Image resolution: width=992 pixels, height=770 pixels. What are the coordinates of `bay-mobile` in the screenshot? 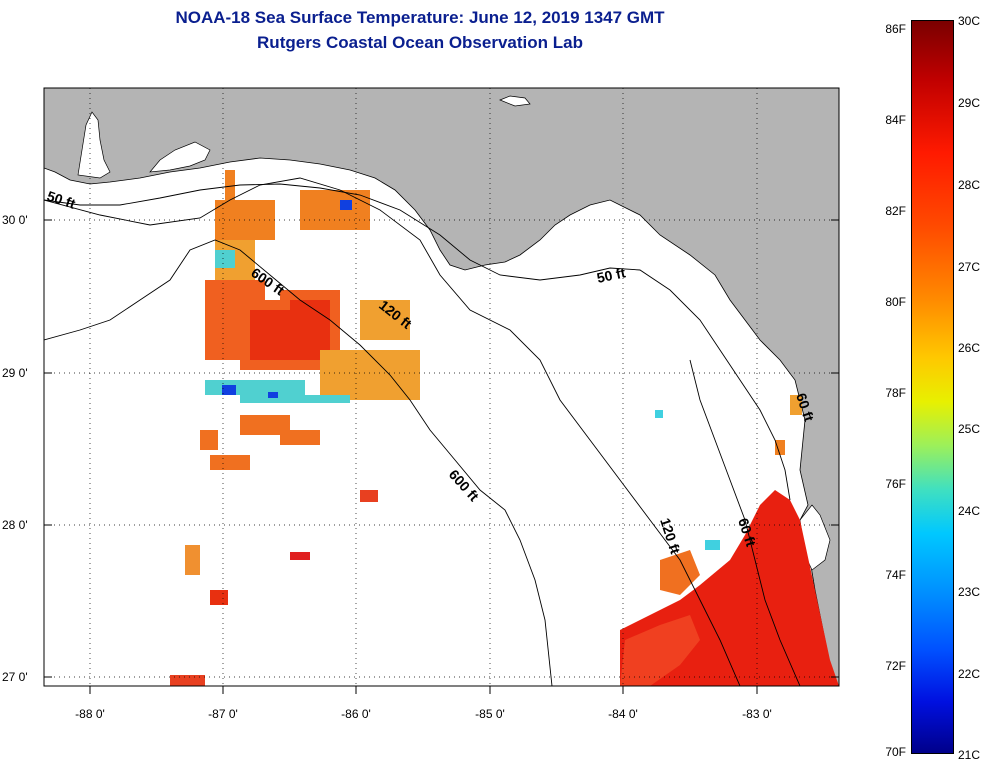 It's located at (94, 145).